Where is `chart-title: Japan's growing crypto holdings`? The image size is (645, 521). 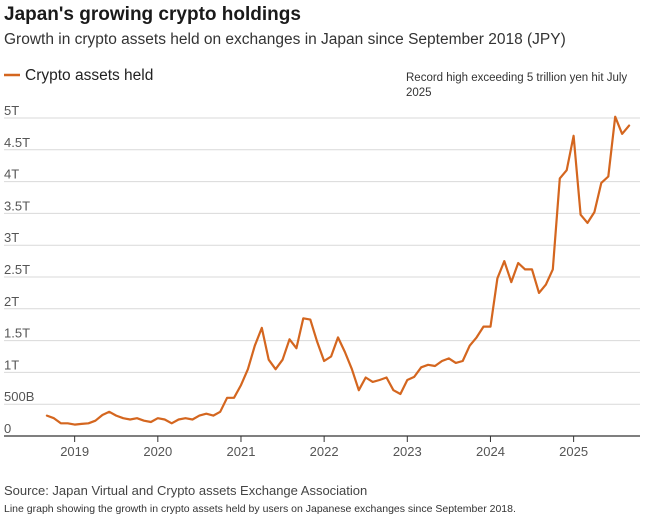 chart-title: Japan's growing crypto holdings is located at coordinates (152, 14).